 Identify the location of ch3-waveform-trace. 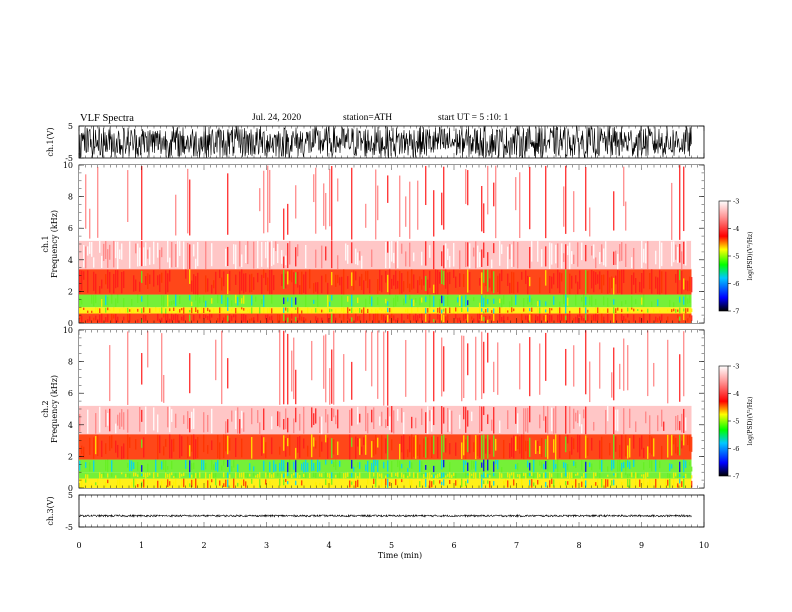
(385, 515).